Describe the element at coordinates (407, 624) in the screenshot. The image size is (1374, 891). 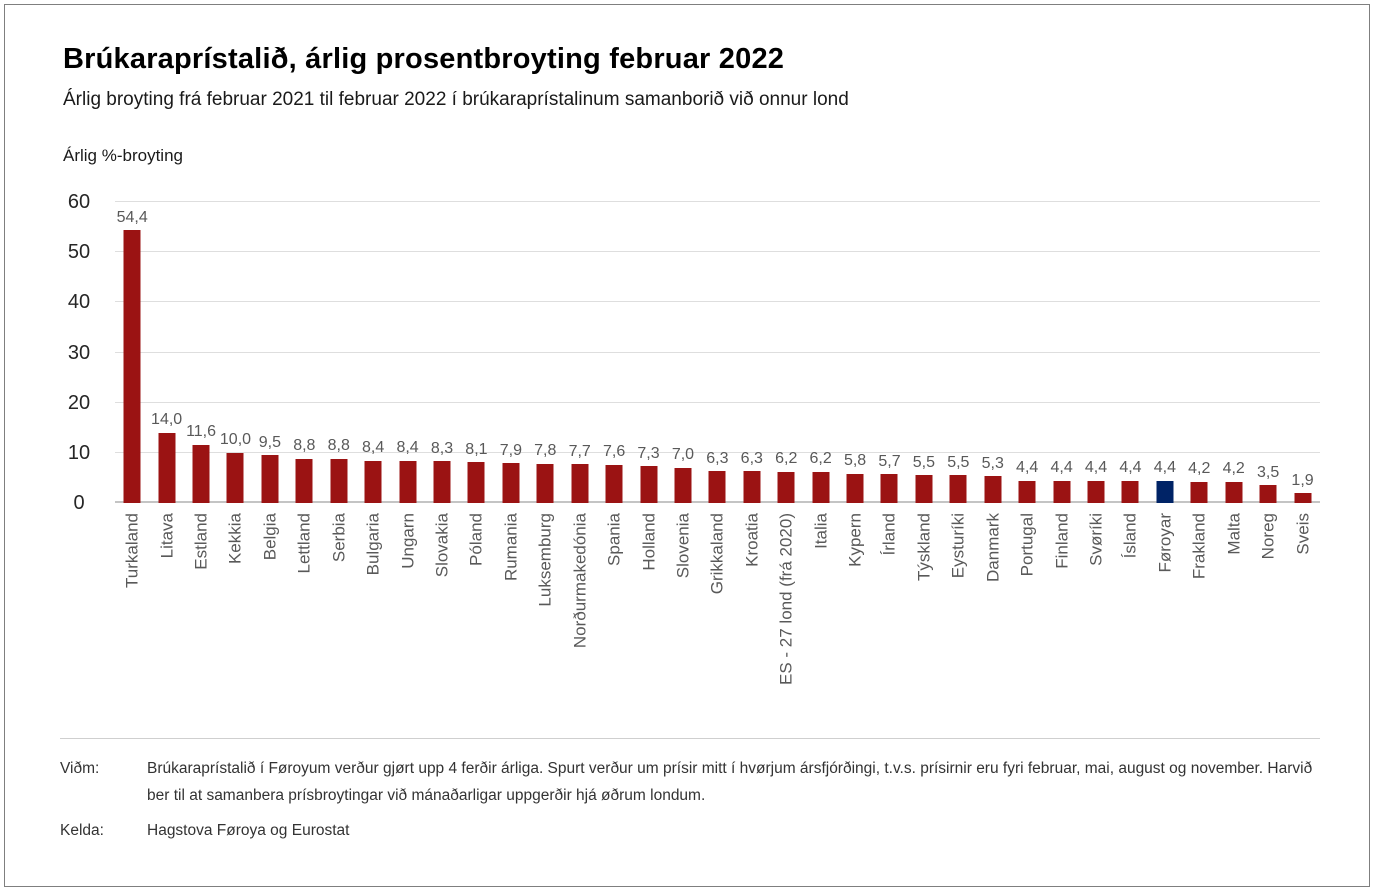
I see `x-label-slot: Ungarn` at that location.